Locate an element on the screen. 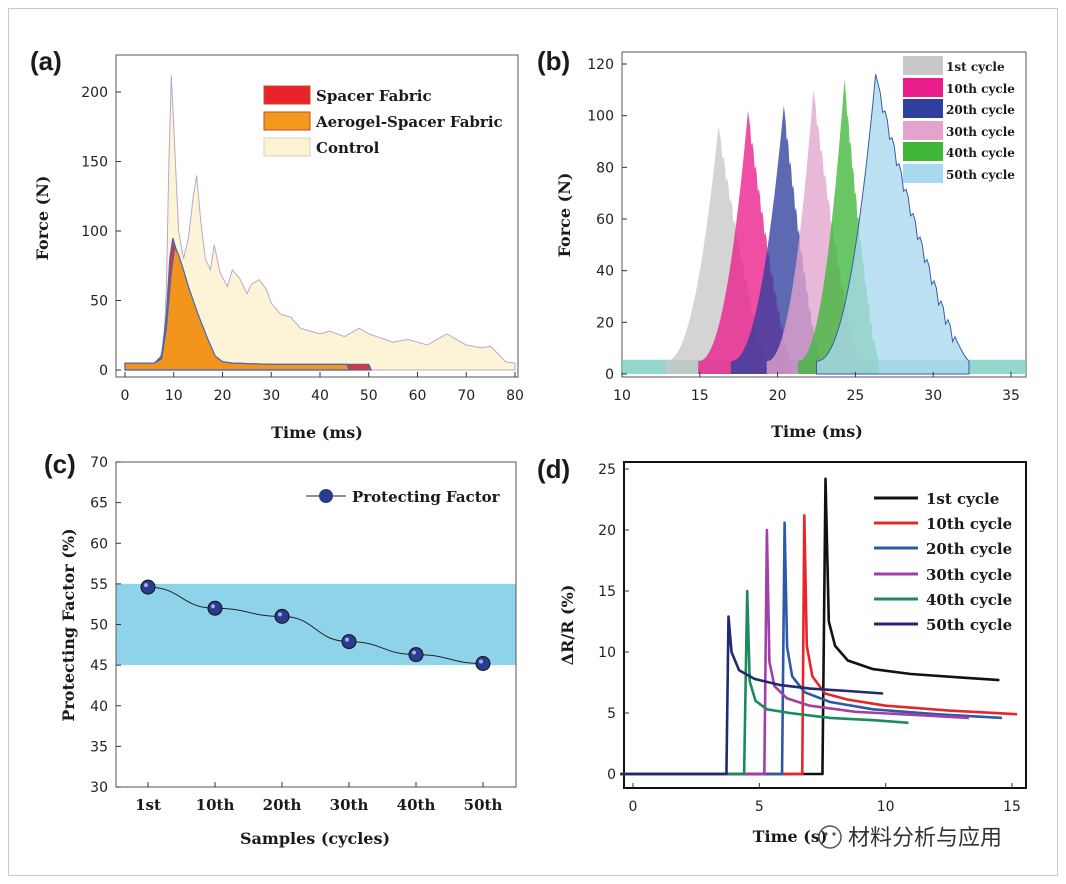 The height and width of the screenshot is (884, 1066). panel-c-ytick-label-4: 50 is located at coordinates (99, 626).